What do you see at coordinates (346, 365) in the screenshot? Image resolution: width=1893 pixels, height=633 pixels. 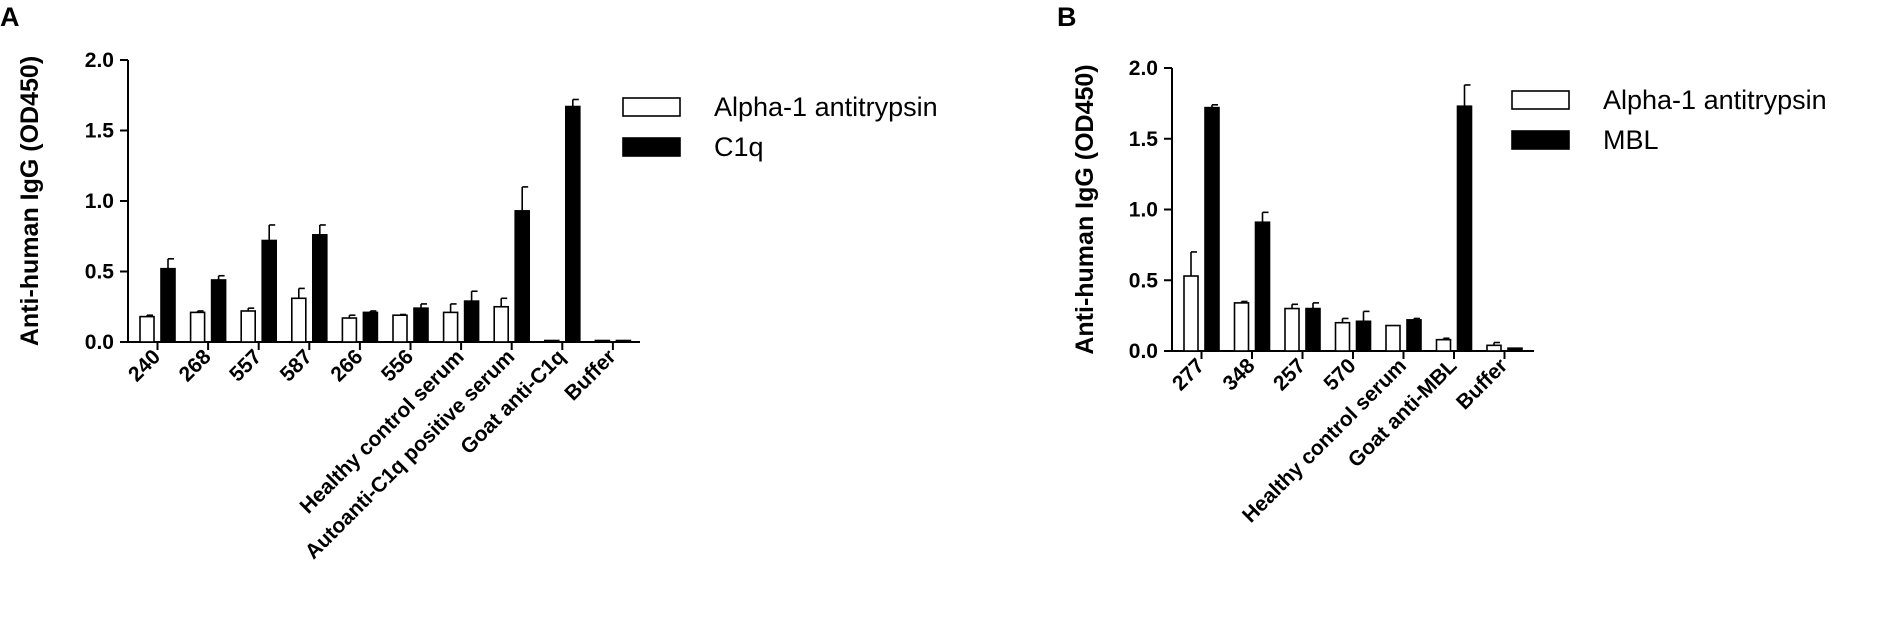 I see `x-tick-label: 266` at bounding box center [346, 365].